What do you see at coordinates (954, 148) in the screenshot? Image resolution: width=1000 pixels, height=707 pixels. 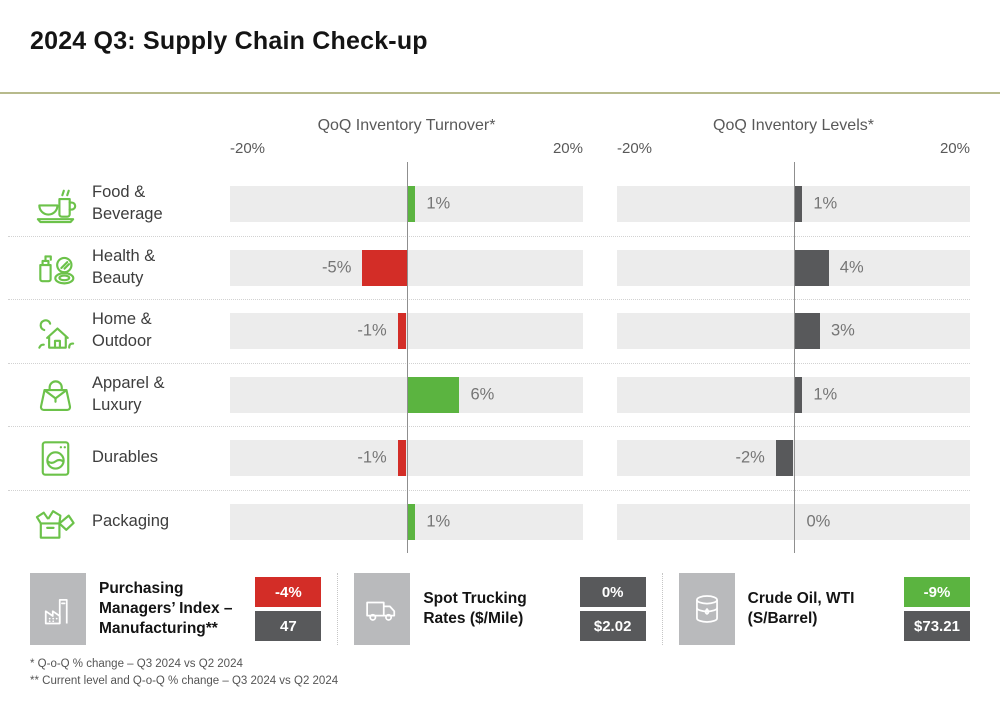 I see `axis-max-label-levels: 20%` at bounding box center [954, 148].